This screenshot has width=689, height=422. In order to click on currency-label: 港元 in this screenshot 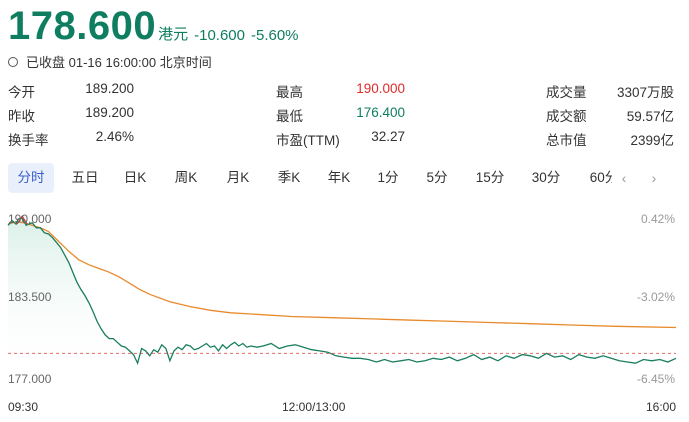, I will do `click(173, 34)`.